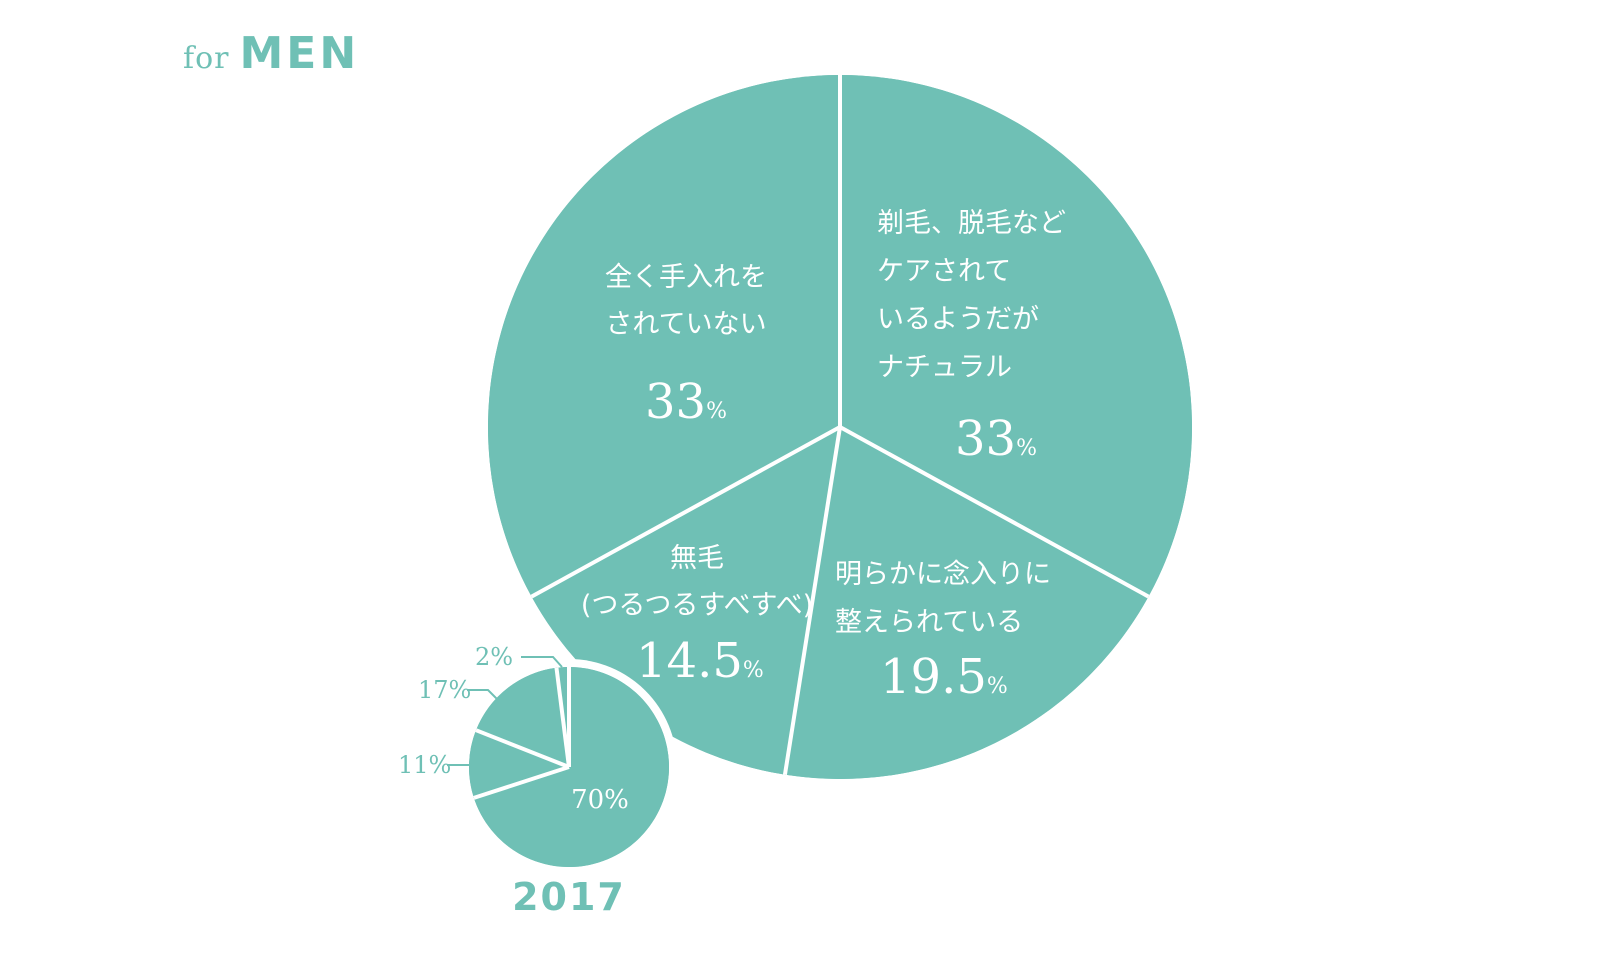 The height and width of the screenshot is (960, 1600). I want to click on main-slice-2-label-line-1: 明らかに念入りに, so click(943, 574).